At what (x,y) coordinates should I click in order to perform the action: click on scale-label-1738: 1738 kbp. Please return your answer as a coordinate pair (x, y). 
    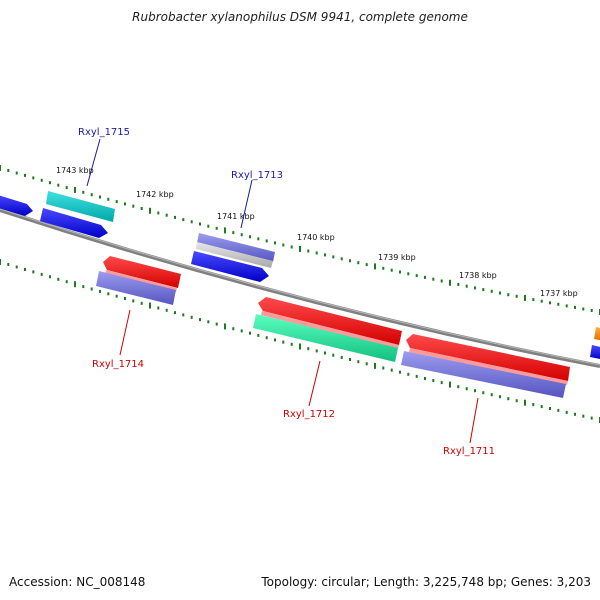
    Looking at the image, I should click on (478, 275).